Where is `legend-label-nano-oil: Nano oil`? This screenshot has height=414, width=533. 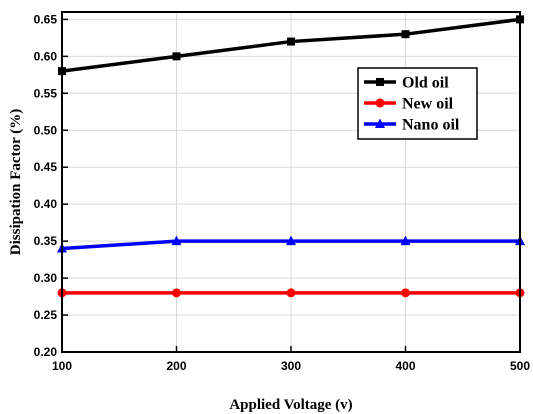
legend-label-nano-oil: Nano oil is located at coordinates (431, 125).